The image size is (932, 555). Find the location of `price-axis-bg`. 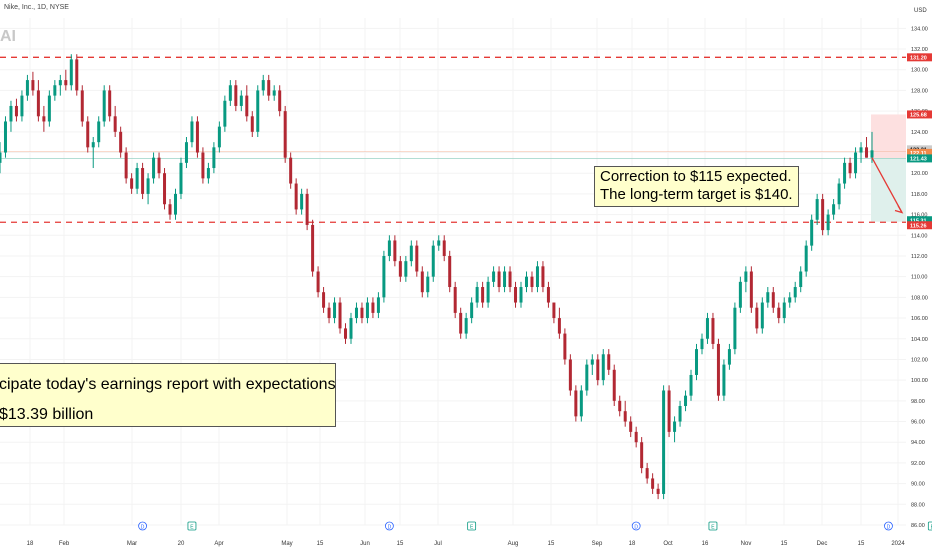

price-axis-bg is located at coordinates (919, 275).